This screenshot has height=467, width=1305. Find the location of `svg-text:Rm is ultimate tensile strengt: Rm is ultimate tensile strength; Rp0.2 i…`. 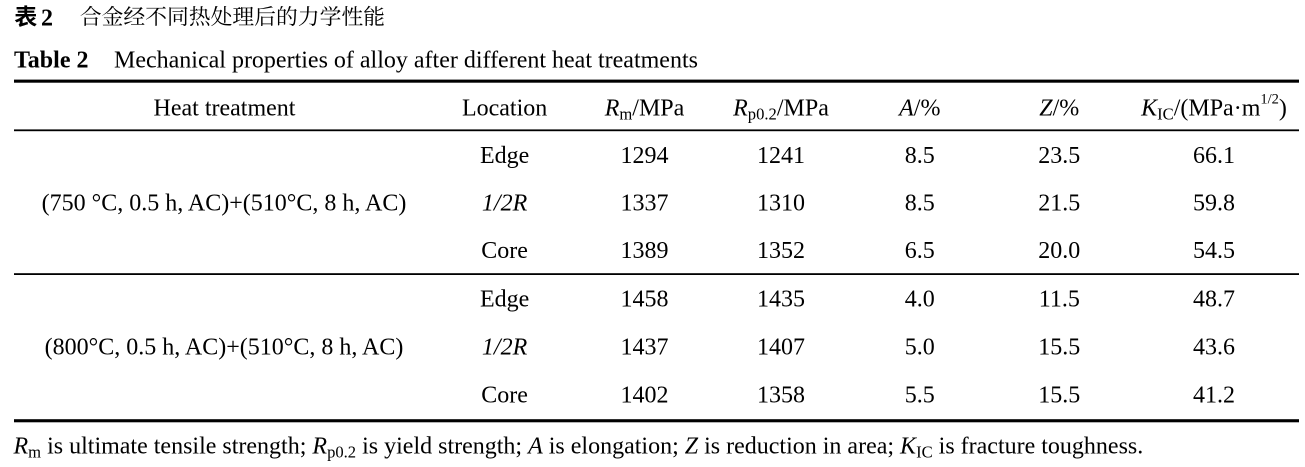

svg-text:Rm is ultimate tensile strengt: Rm is ultimate tensile strength; Rp0.2 i… is located at coordinates (578, 447).